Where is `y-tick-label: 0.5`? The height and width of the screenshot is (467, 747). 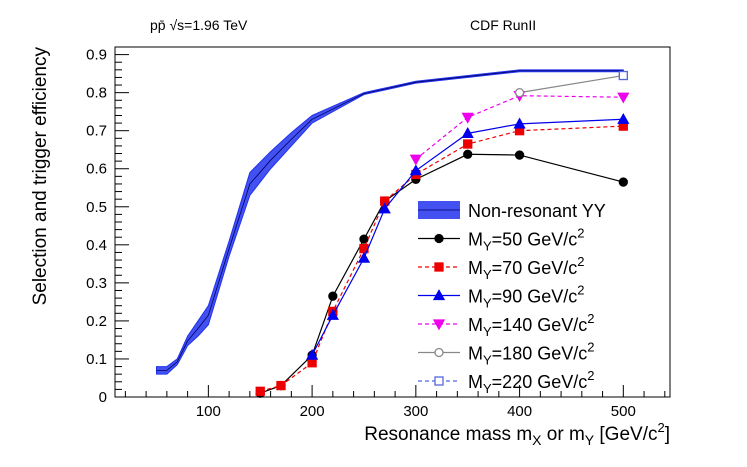
y-tick-label: 0.5 is located at coordinates (96, 207).